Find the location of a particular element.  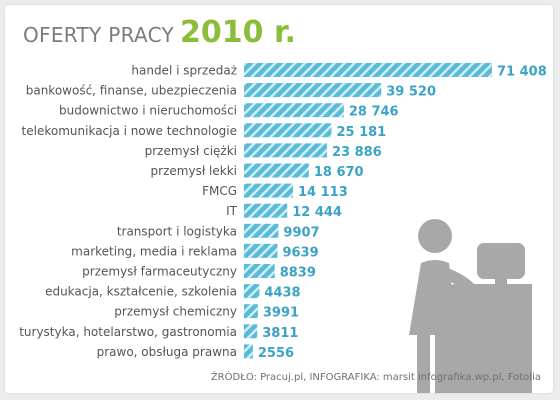

category-label: transport i logistyka is located at coordinates (177, 231).